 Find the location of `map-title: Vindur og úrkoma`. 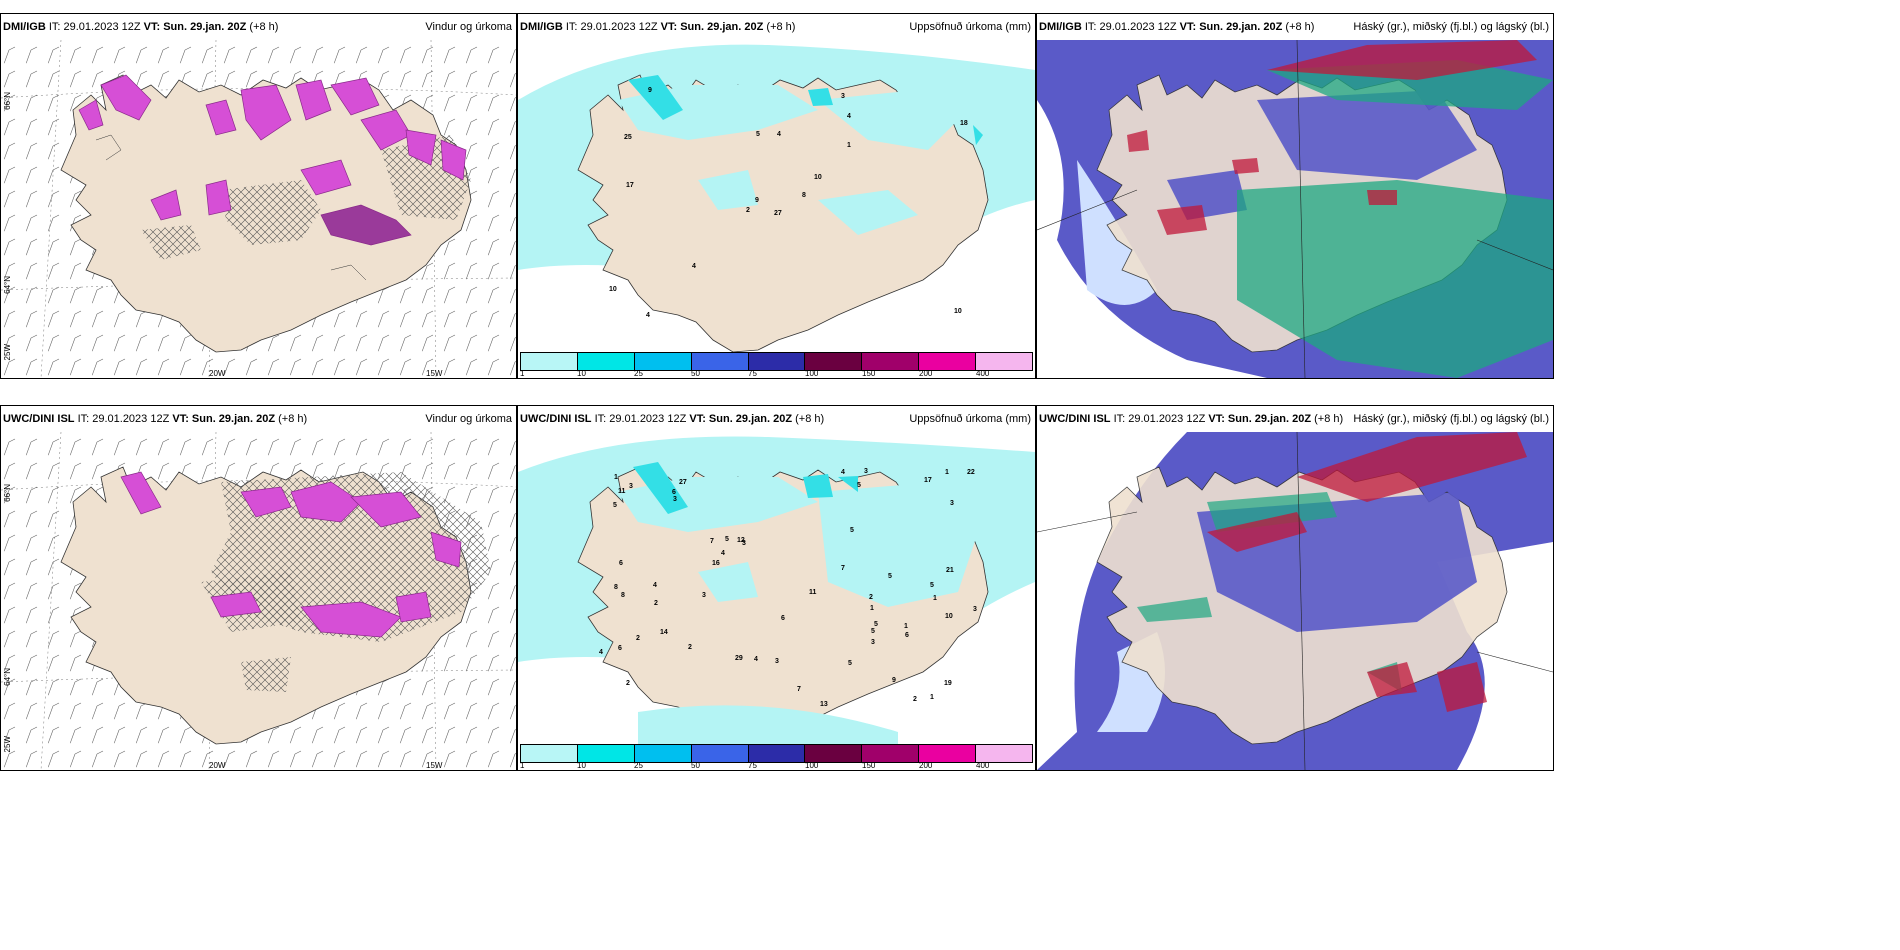

map-title: Vindur og úrkoma is located at coordinates (468, 419).